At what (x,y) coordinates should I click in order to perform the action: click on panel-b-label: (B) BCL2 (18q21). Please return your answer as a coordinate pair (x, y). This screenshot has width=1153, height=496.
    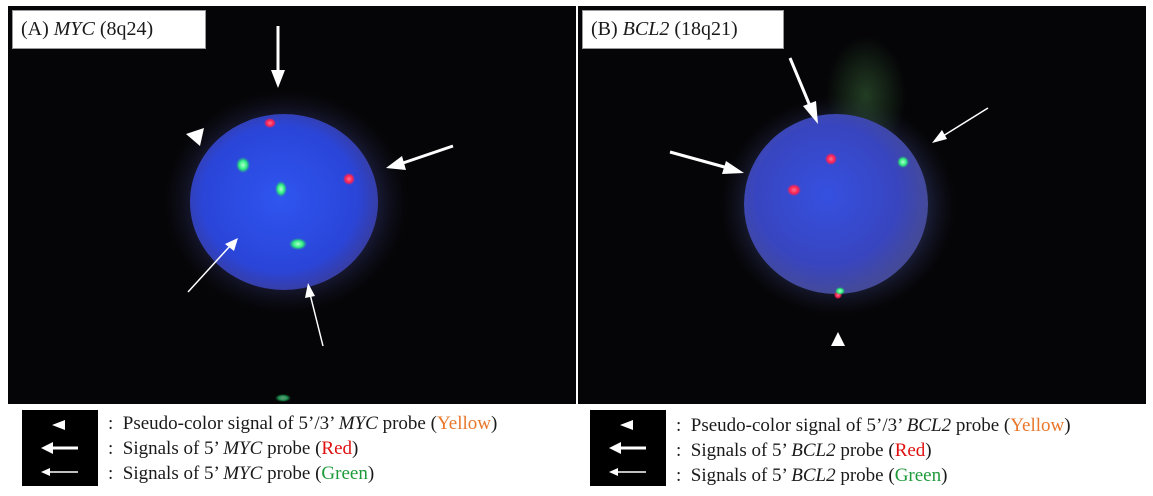
    Looking at the image, I should click on (683, 29).